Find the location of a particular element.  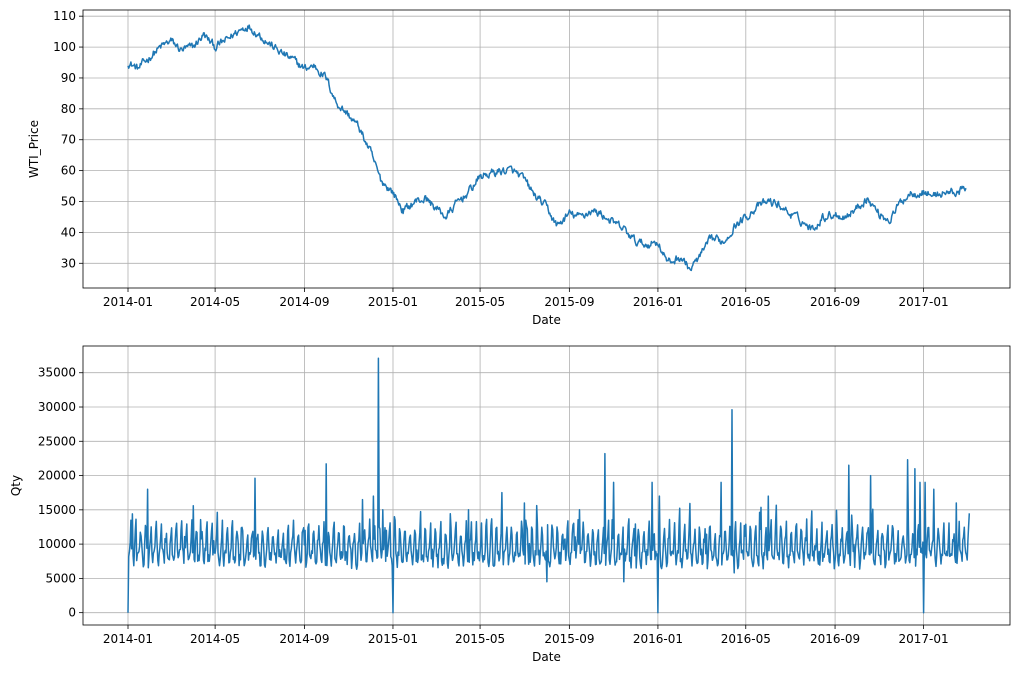

y-tick-label: 110 is located at coordinates (64, 16).